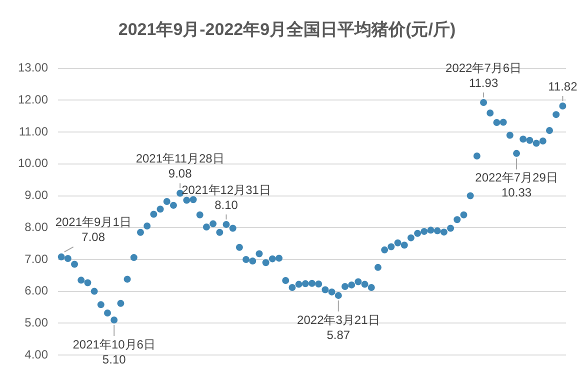 This screenshot has height=377, width=588. Describe the element at coordinates (36, 227) in the screenshot. I see `y-tick-label: 8.00` at that location.